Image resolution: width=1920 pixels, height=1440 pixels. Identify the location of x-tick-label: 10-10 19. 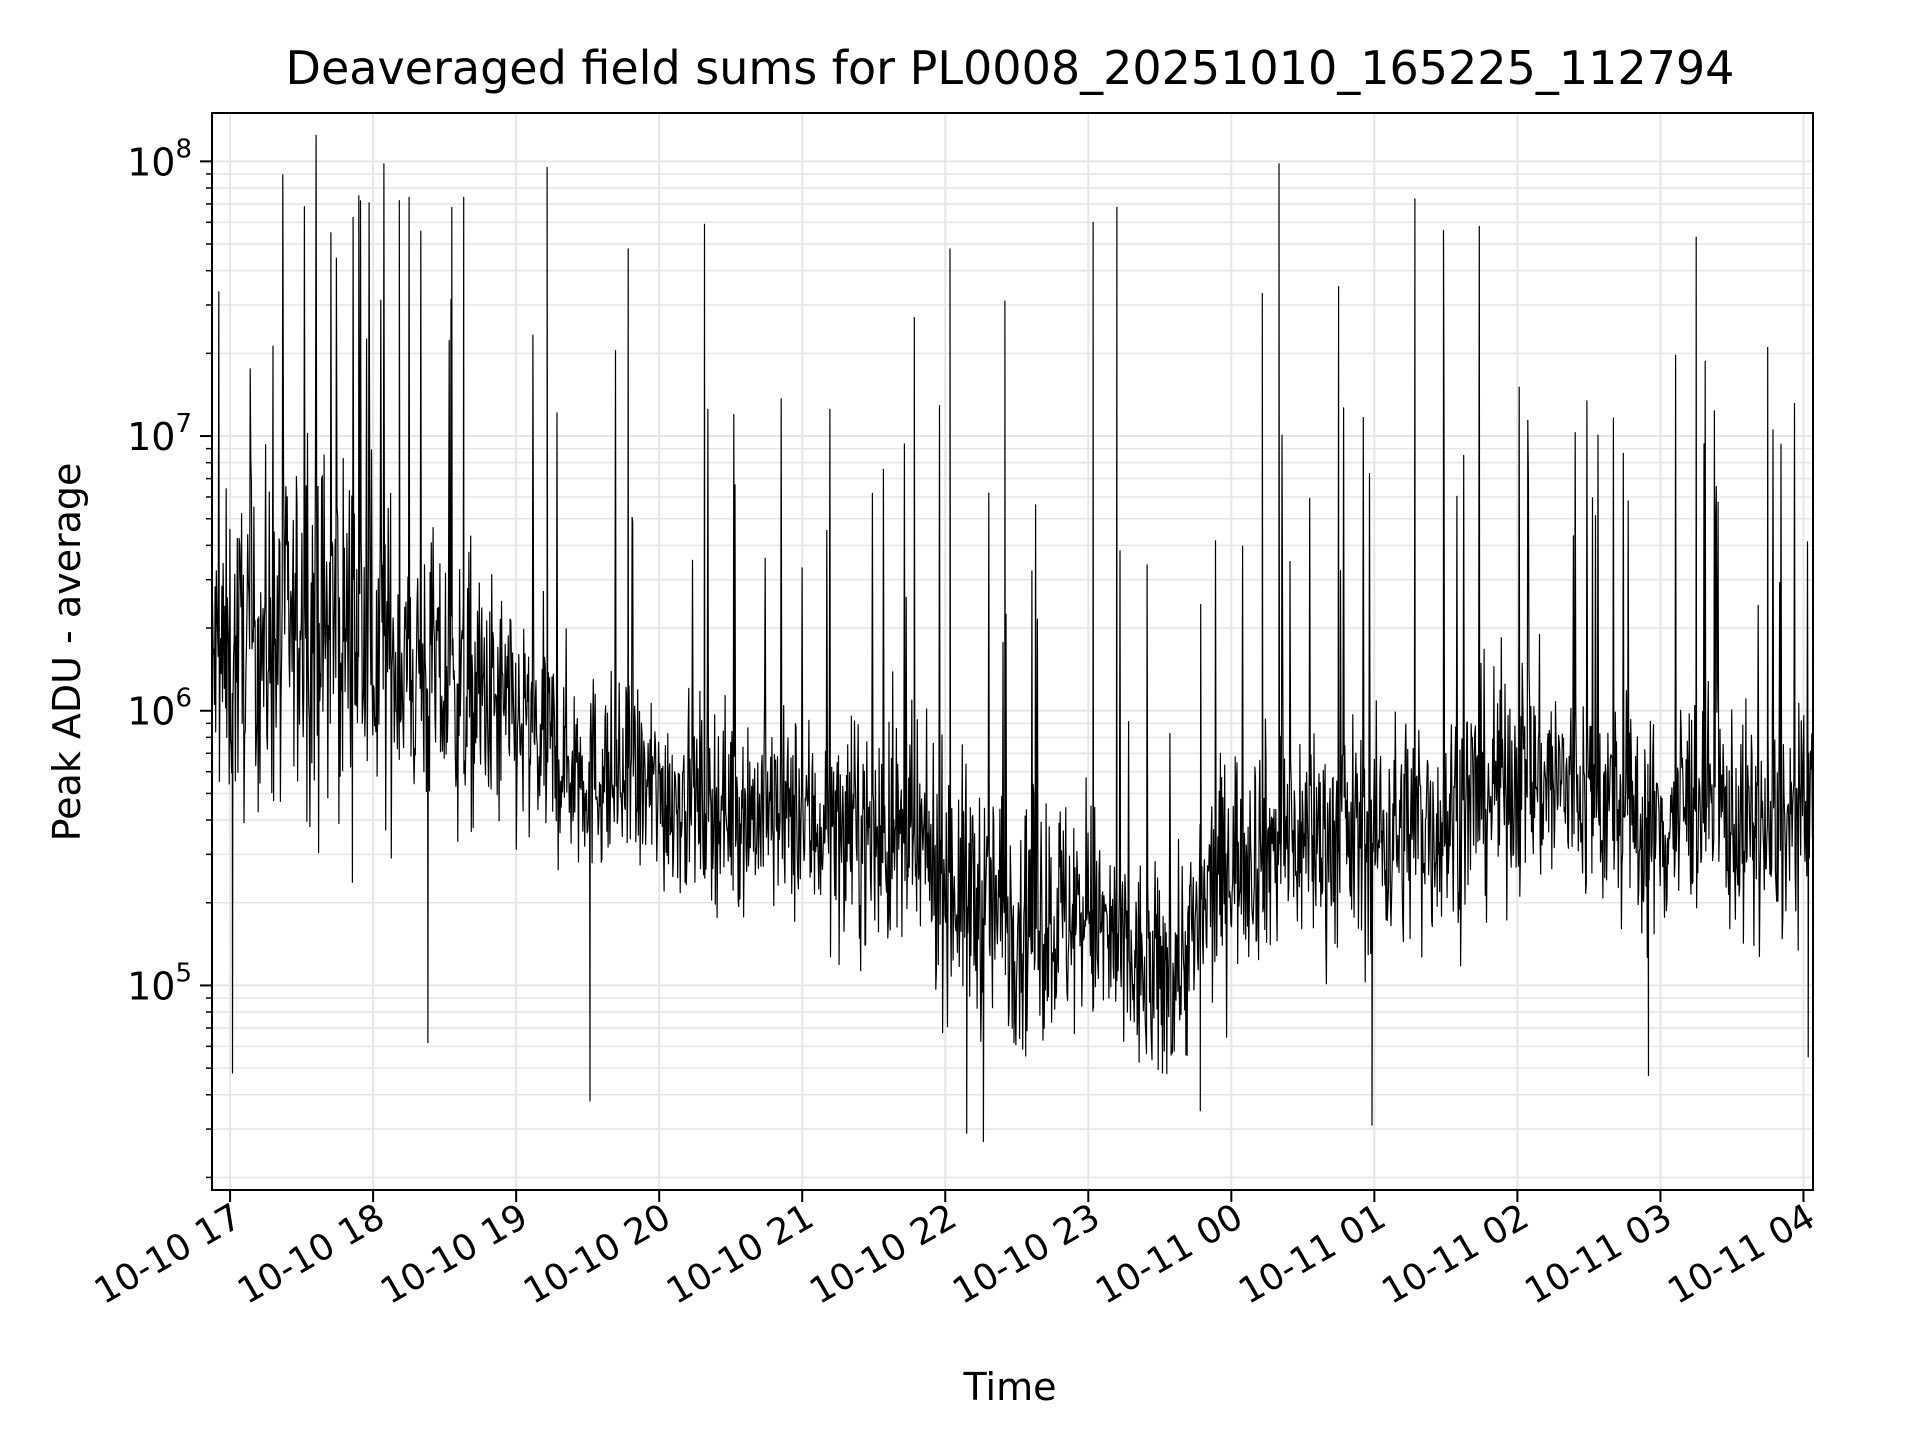
(454, 1254).